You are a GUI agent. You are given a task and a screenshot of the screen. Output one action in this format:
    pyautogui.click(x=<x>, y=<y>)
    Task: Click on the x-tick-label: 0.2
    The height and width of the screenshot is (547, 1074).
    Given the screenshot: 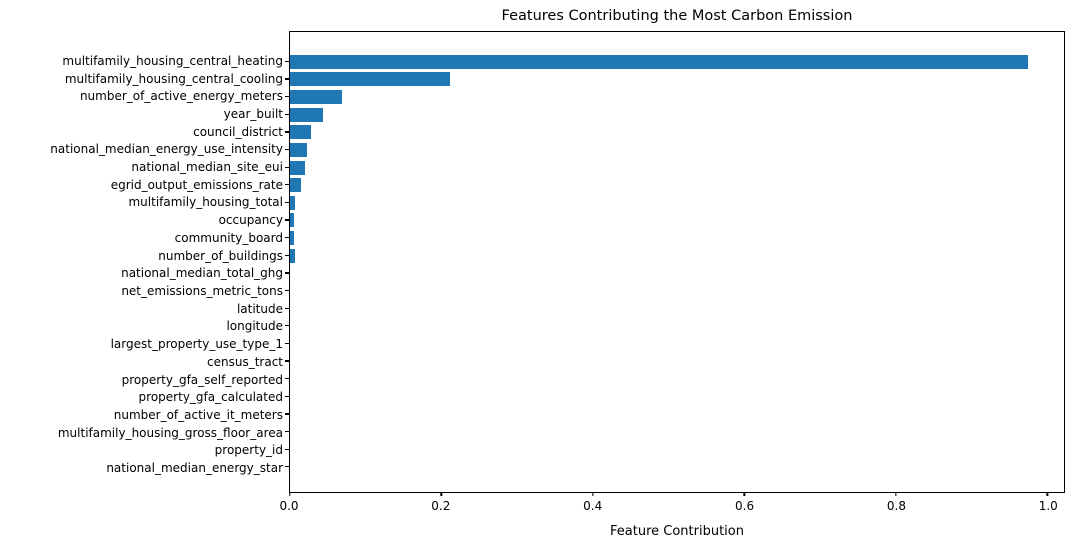 What is the action you would take?
    pyautogui.click(x=441, y=506)
    